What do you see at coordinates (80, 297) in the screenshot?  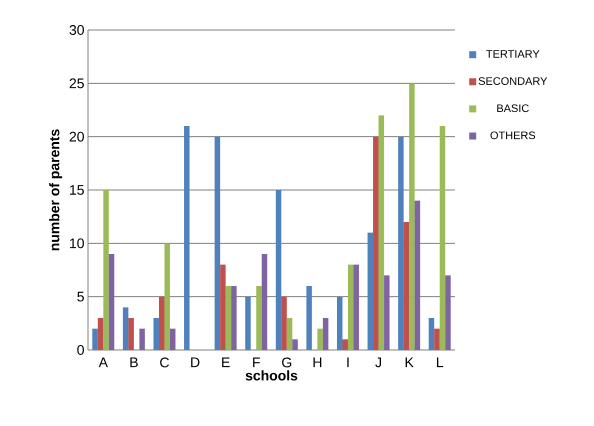 I see `y-tick-label: 5` at bounding box center [80, 297].